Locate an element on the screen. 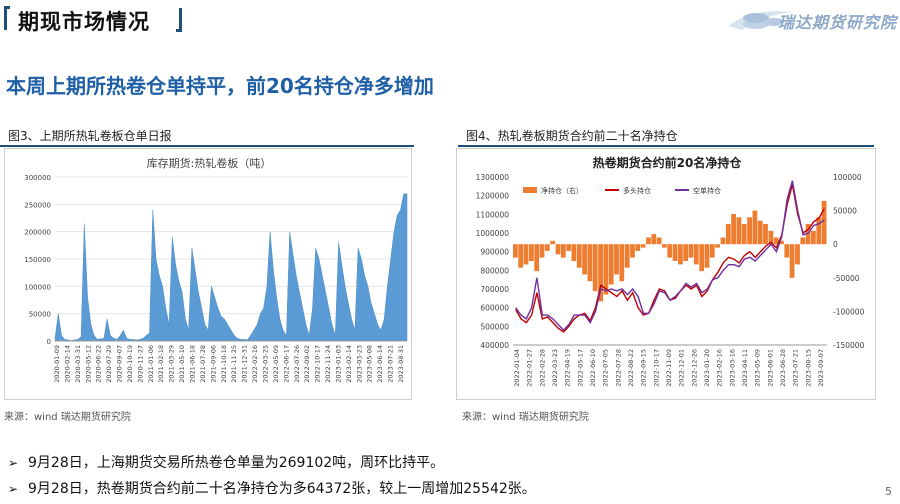 The height and width of the screenshot is (504, 900). x-tick-label: 2020-09-07 is located at coordinates (120, 364).